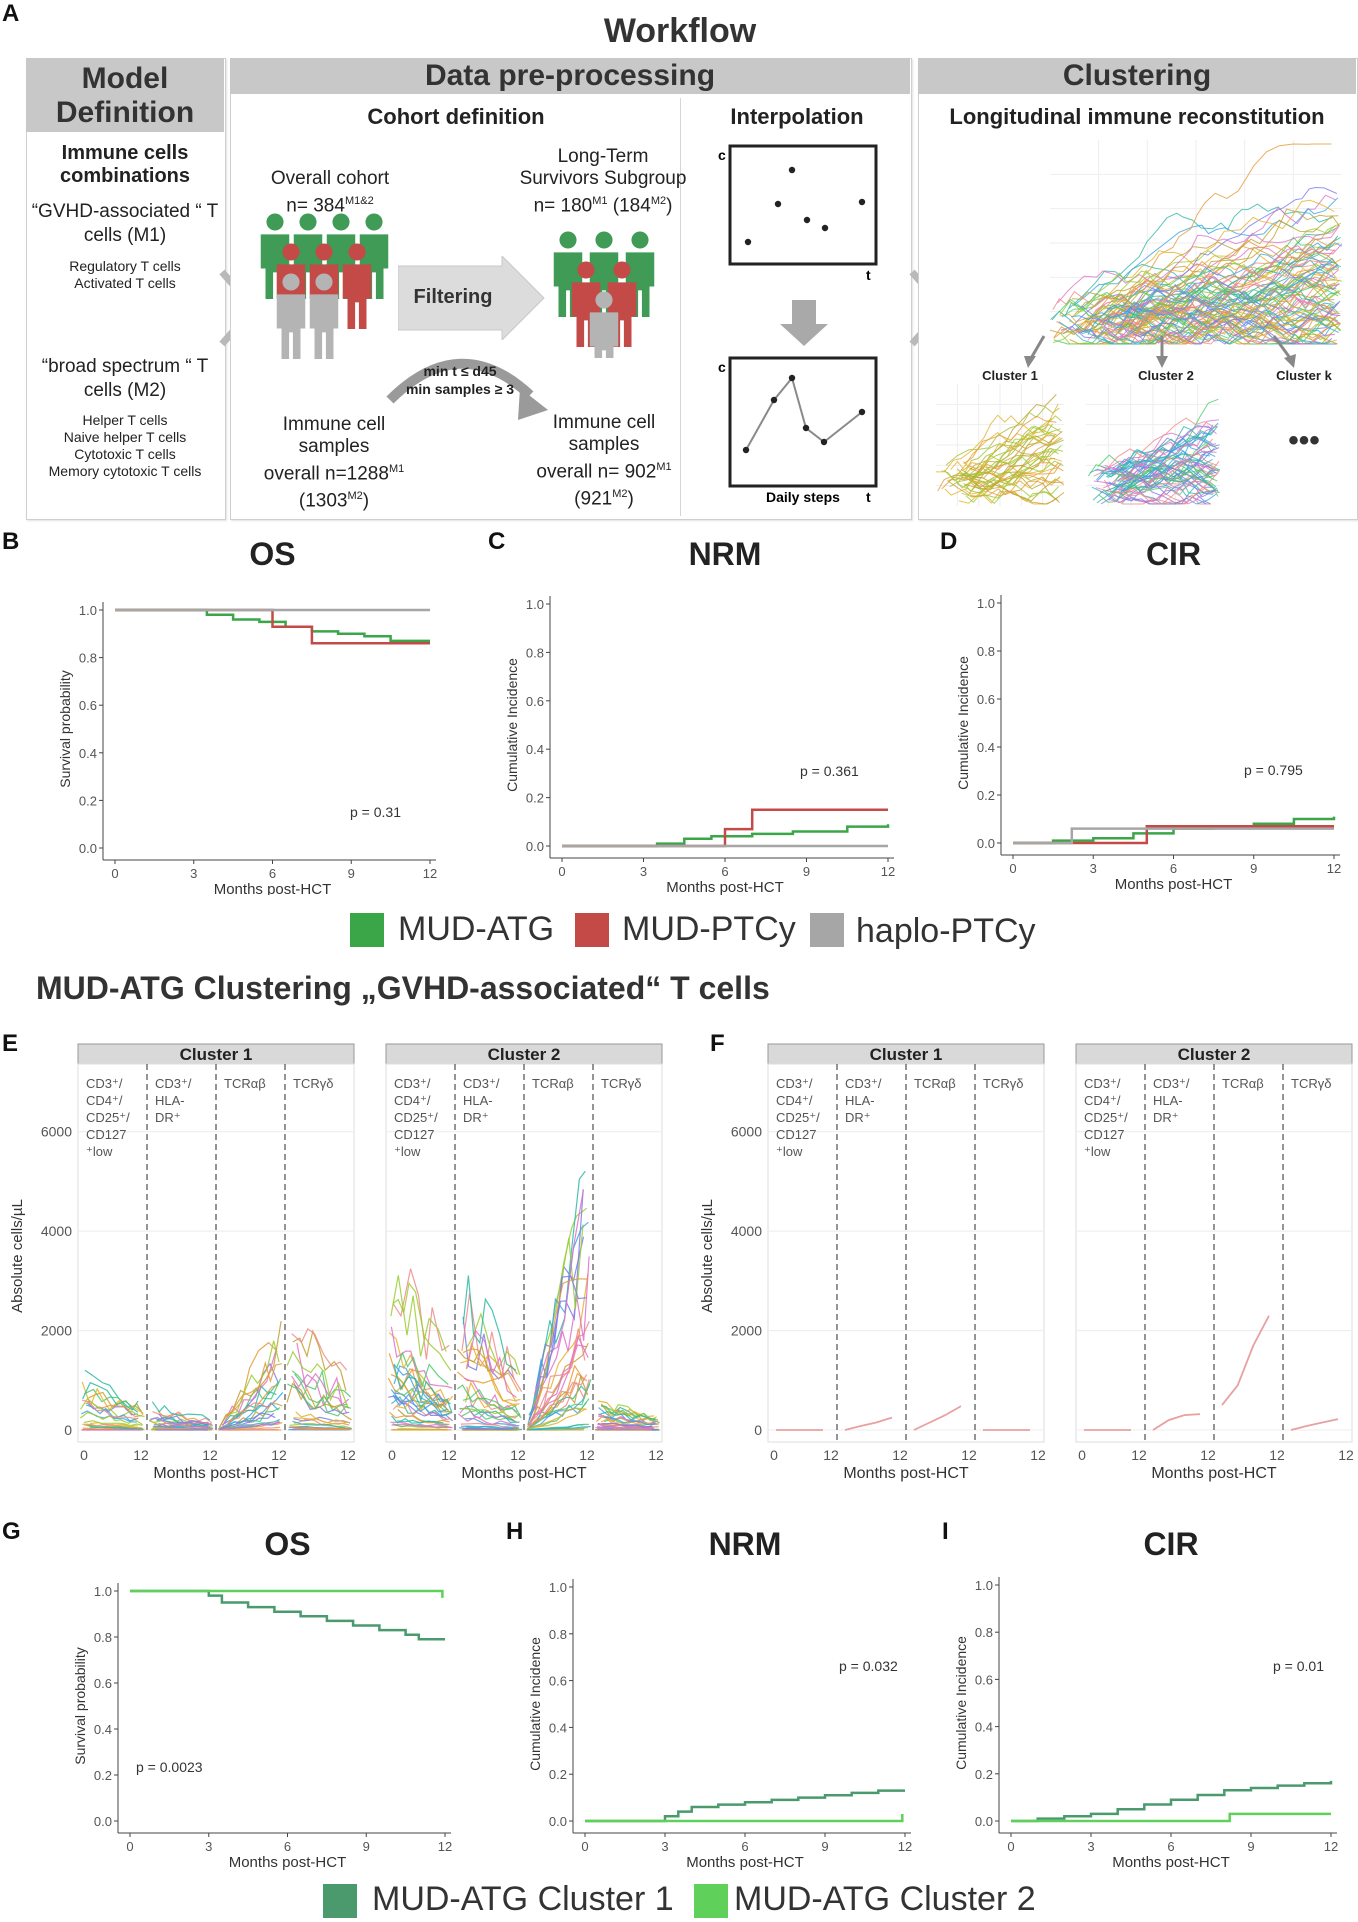  Describe the element at coordinates (860, 1100) in the screenshot. I see `segment-label: HLA-` at that location.